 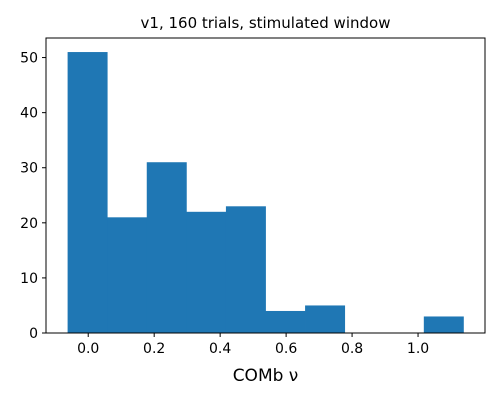 What do you see at coordinates (88, 349) in the screenshot?
I see `x-tick-label: 0.0` at bounding box center [88, 349].